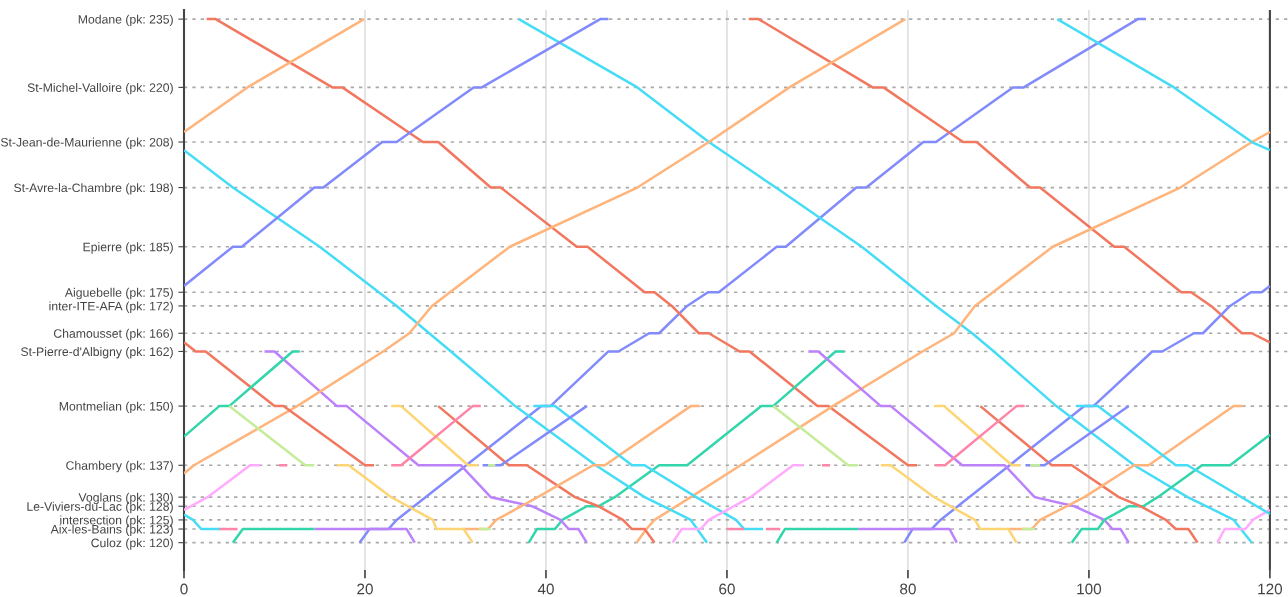  What do you see at coordinates (93, 189) in the screenshot?
I see `y-tick-label: St-Avre-la-Chambre (pk: 198)` at bounding box center [93, 189].